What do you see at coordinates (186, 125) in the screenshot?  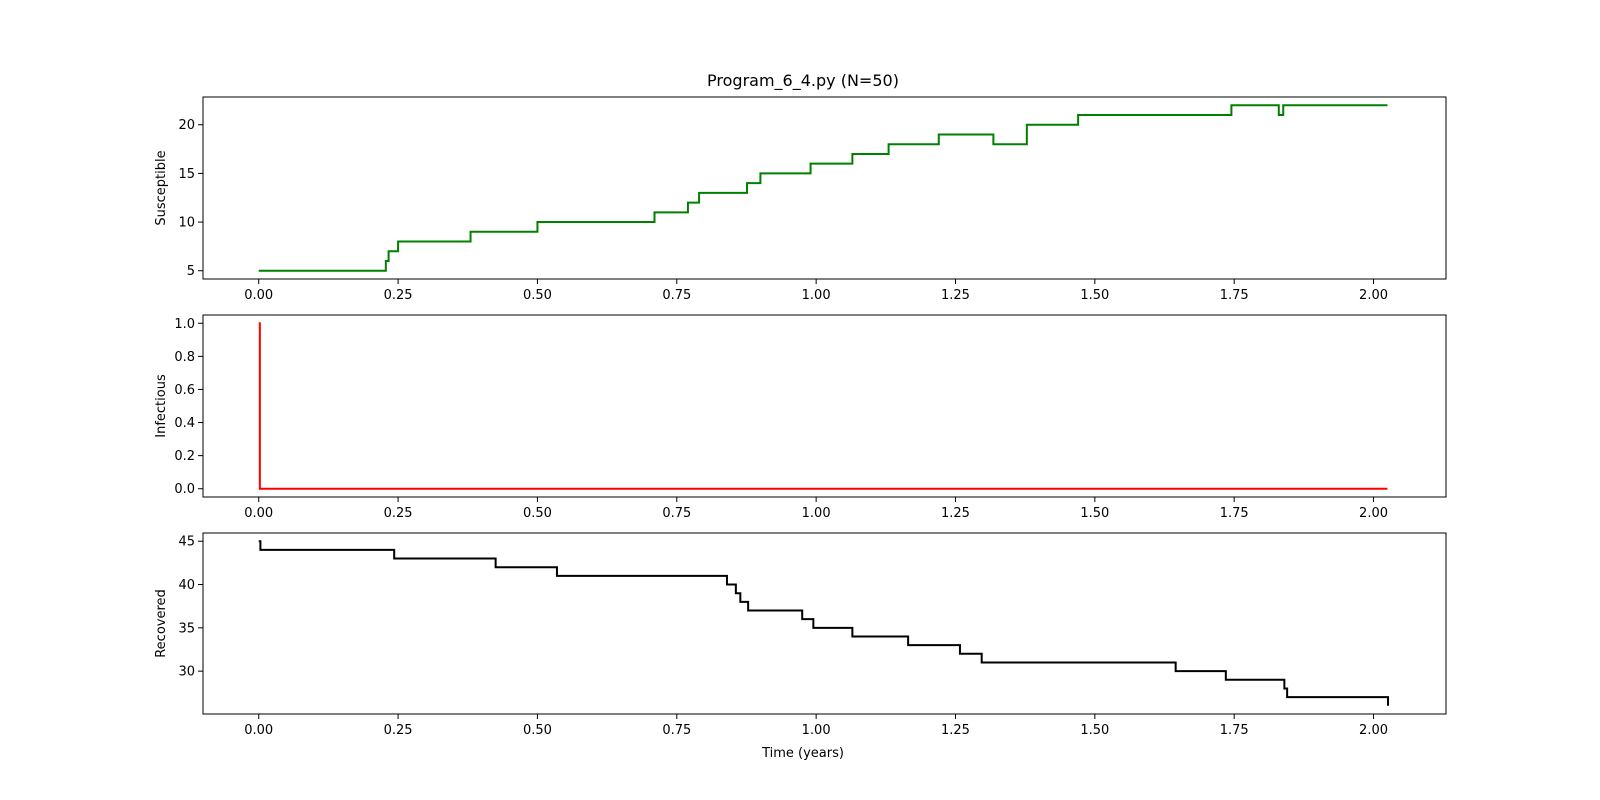 I see `y-tick-label: 20` at bounding box center [186, 125].